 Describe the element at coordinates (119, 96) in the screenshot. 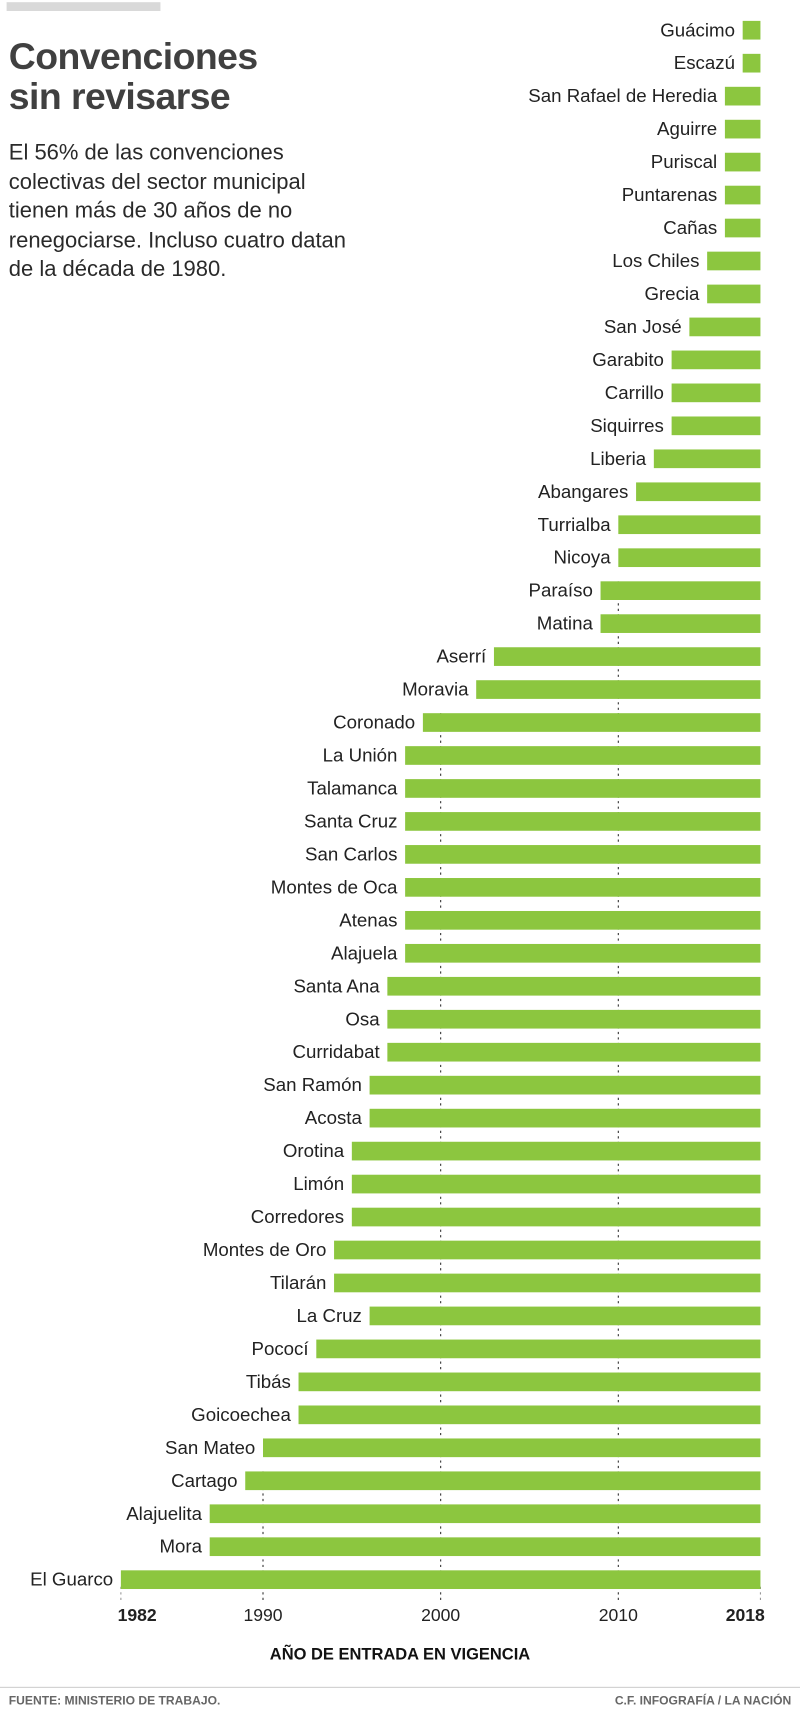

I see `title-line-2: sin revisarse` at that location.